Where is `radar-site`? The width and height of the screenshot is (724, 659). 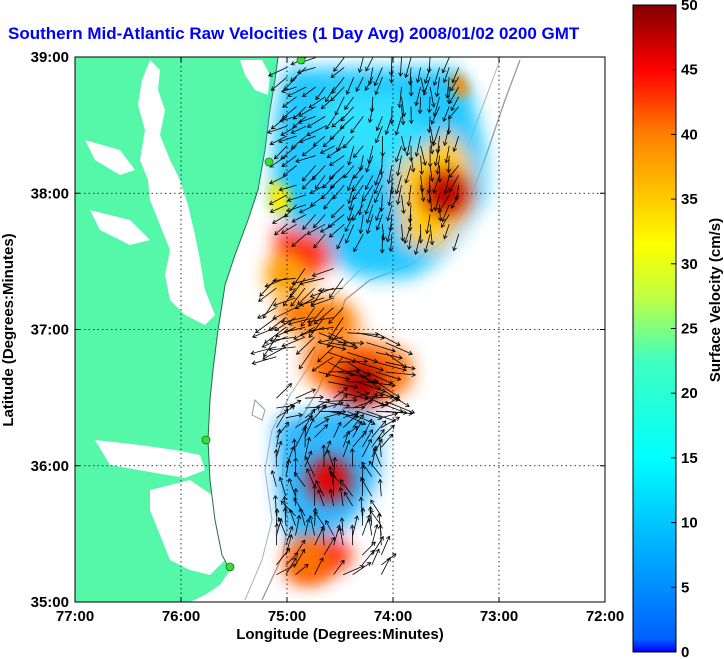 radar-site is located at coordinates (269, 162).